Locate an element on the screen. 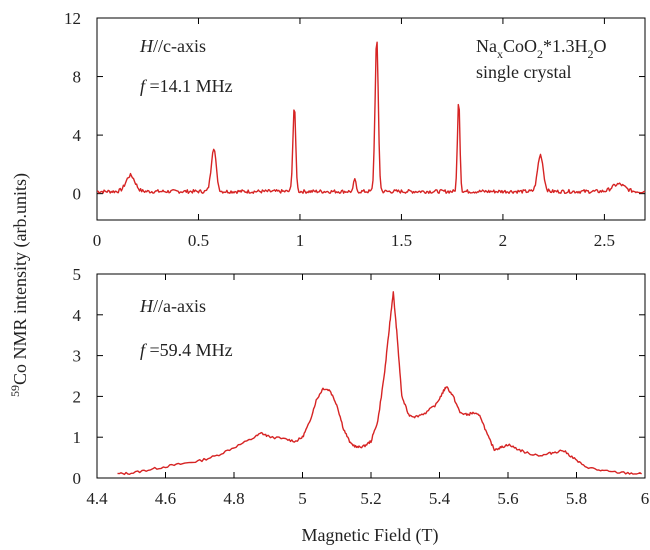 The image size is (650, 550). top-frequency-label: f =14.1 MHz is located at coordinates (186, 86).